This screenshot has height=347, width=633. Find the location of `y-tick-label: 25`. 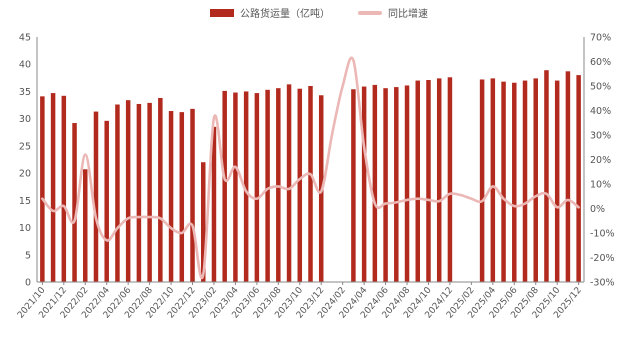

y-tick-label: 25 is located at coordinates (25, 146).